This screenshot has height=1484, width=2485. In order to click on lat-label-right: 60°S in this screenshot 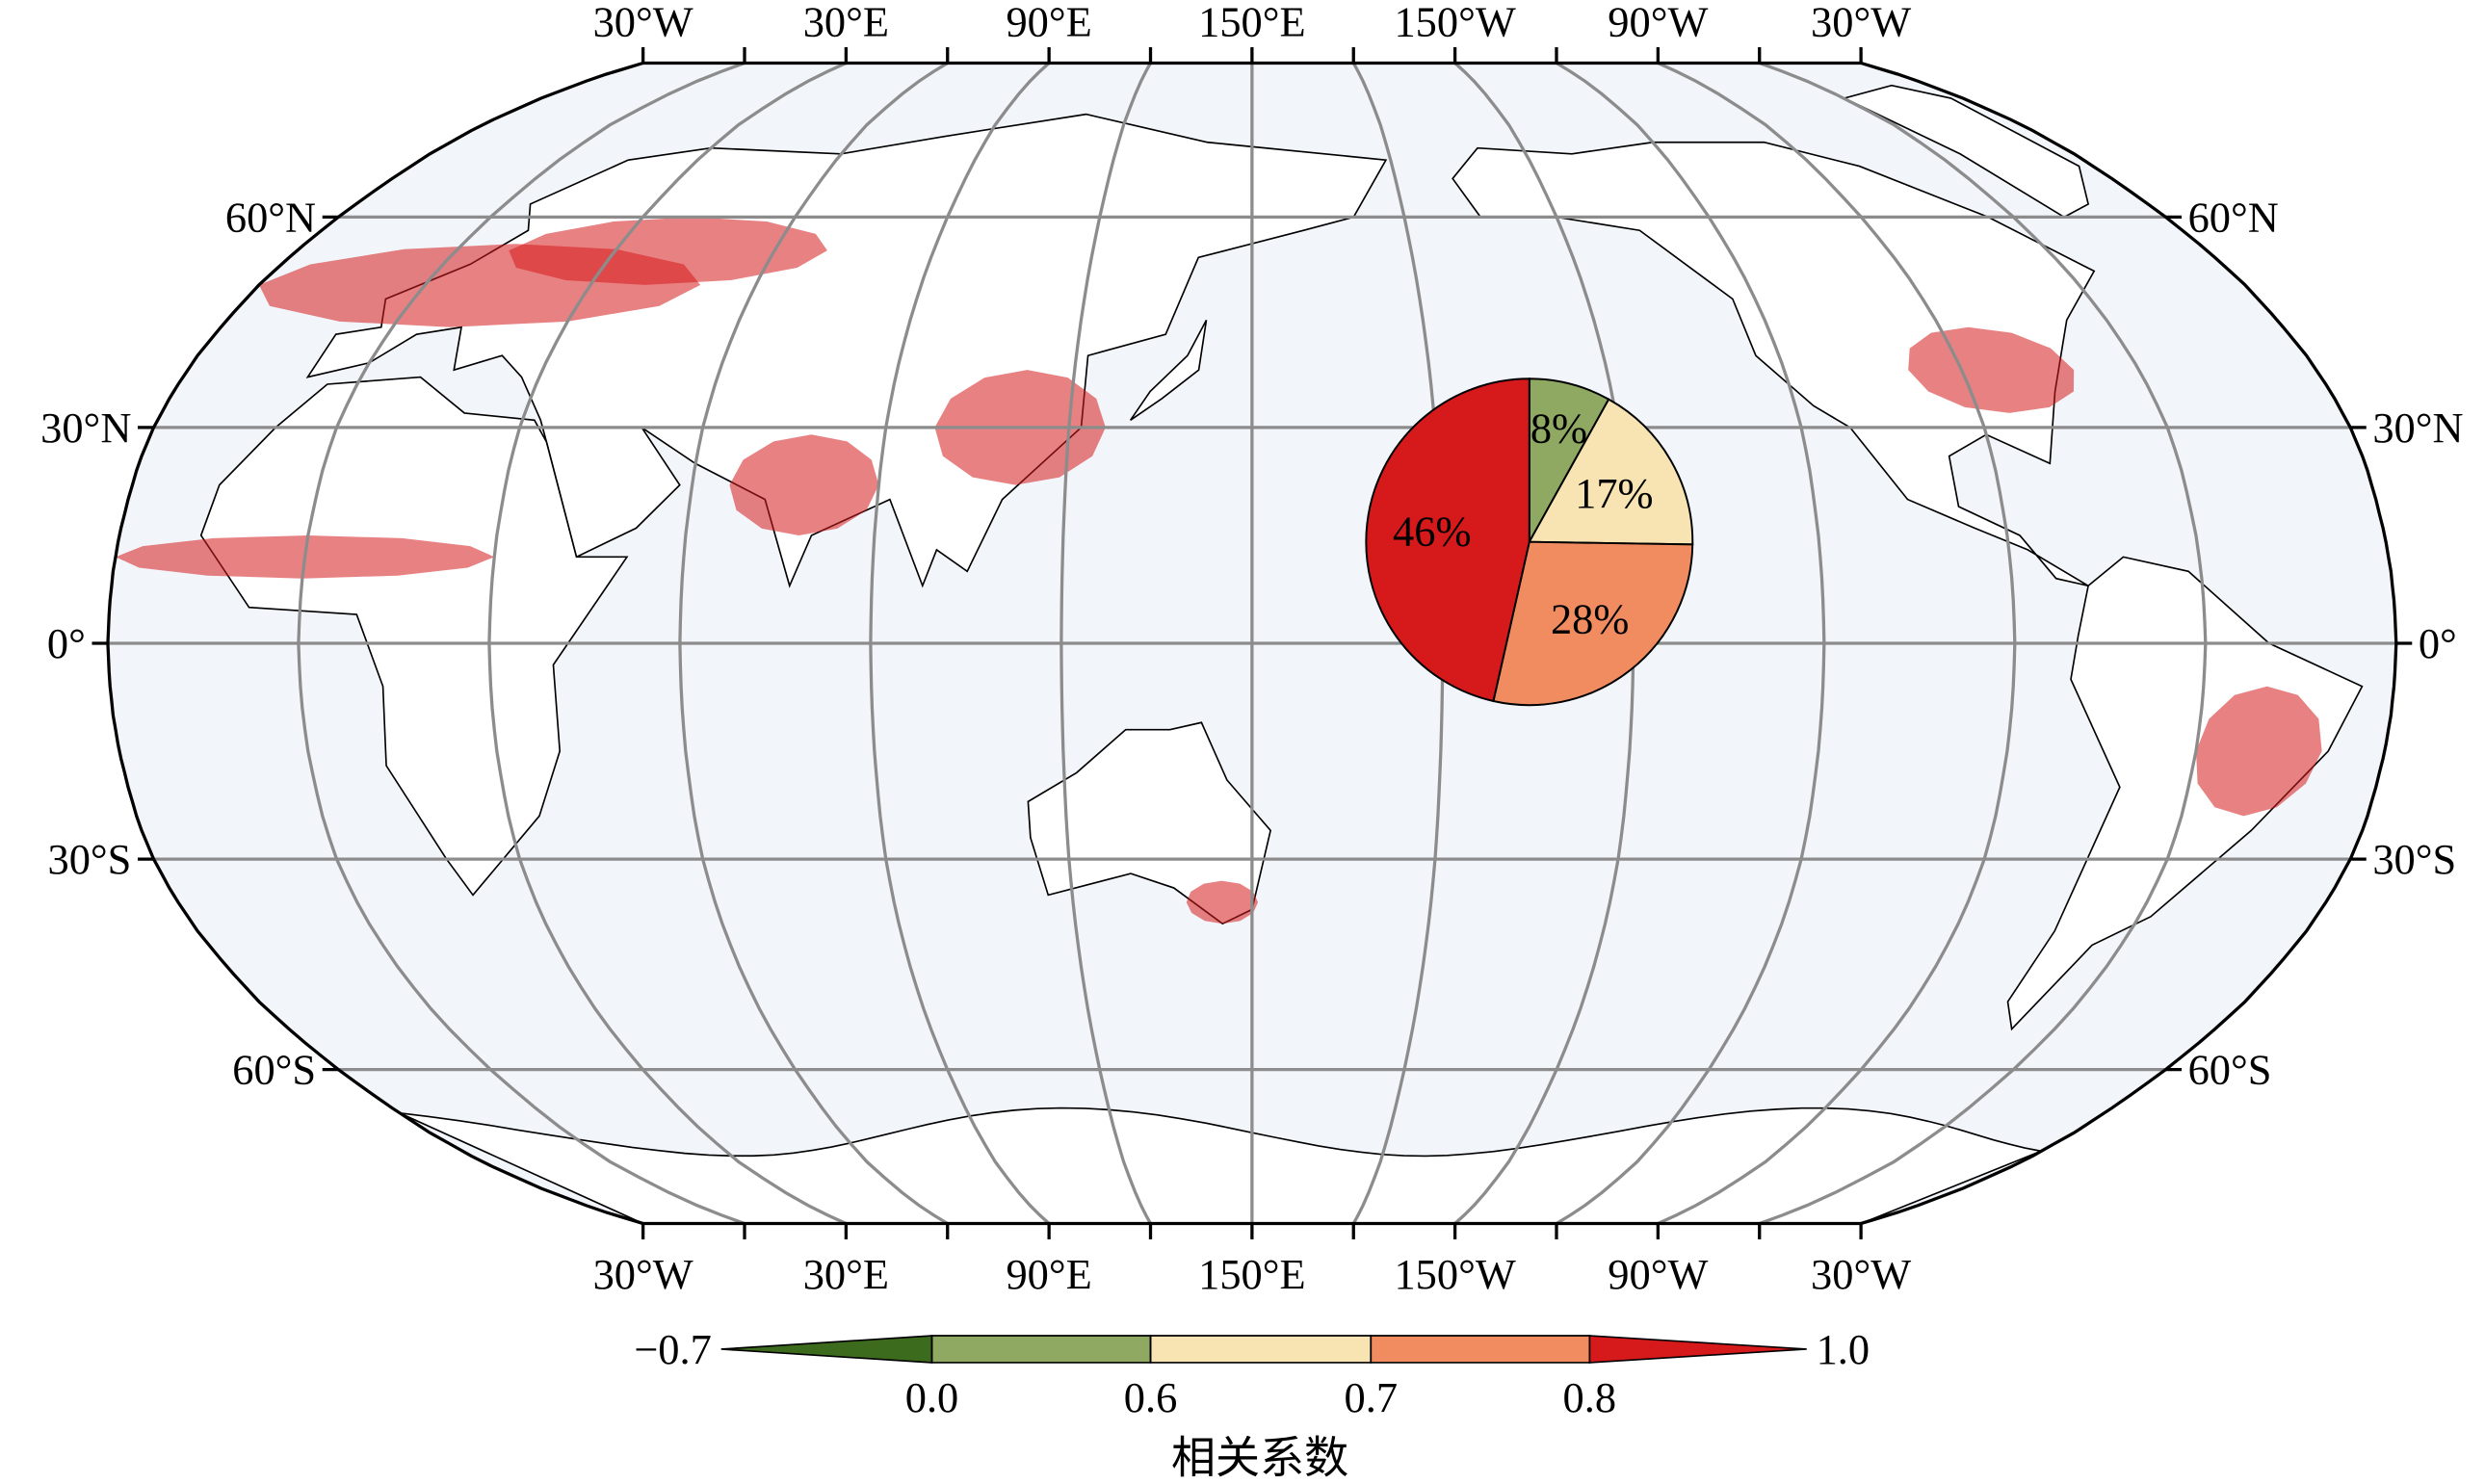, I will do `click(2230, 1070)`.